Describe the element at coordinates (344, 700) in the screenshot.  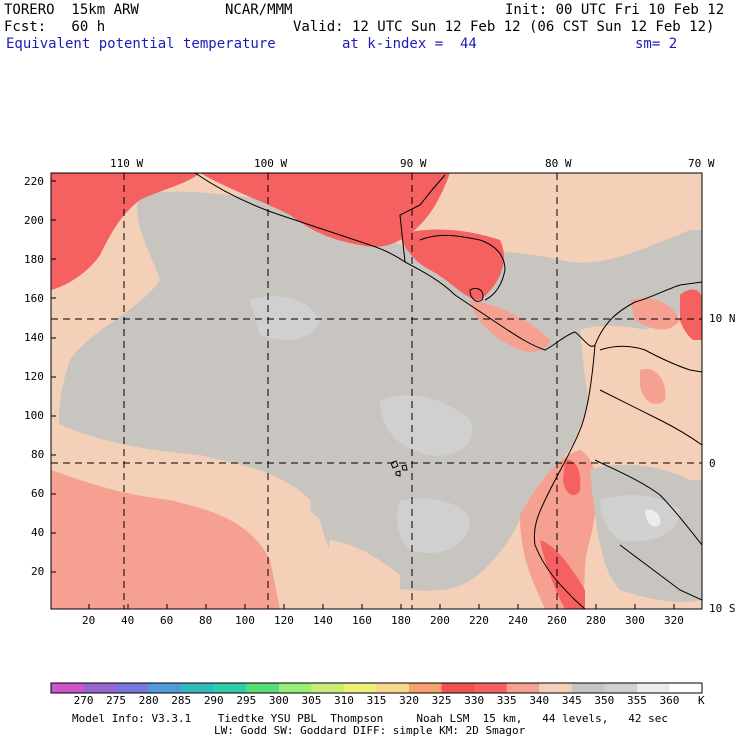
I see `colorbar-tick-label: 310` at that location.